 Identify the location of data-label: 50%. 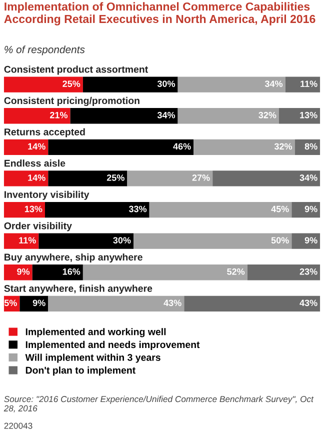
(280, 240).